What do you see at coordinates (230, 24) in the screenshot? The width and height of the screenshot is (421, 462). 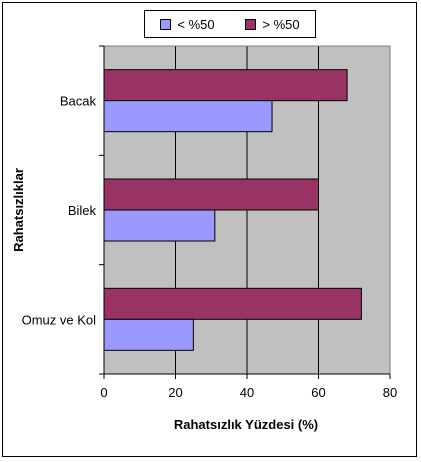 I see `legend: < %50 > %50` at bounding box center [230, 24].